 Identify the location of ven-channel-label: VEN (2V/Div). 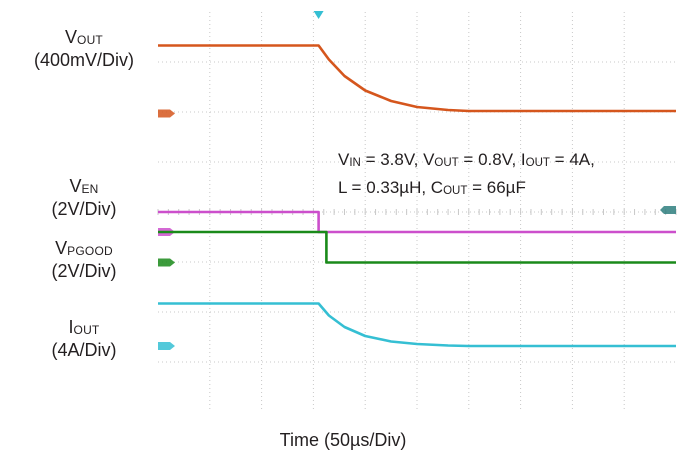
(84, 198).